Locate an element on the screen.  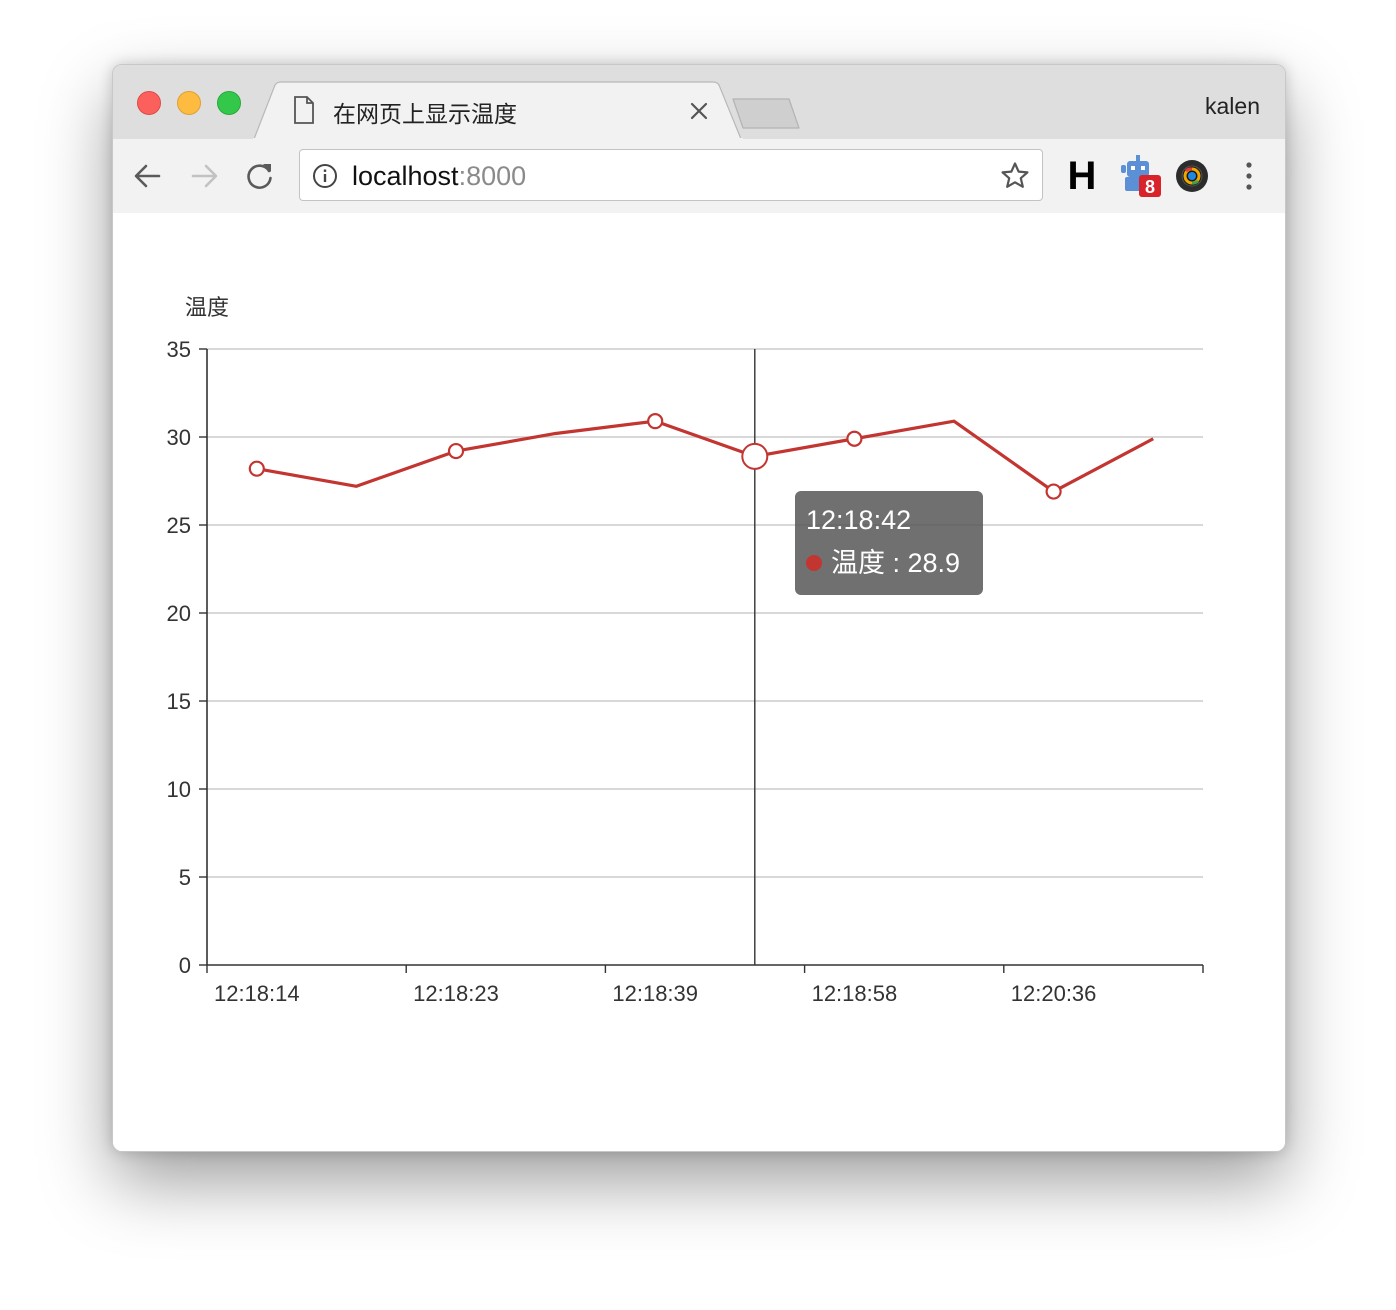
url-port: :8000 is located at coordinates (492, 176).